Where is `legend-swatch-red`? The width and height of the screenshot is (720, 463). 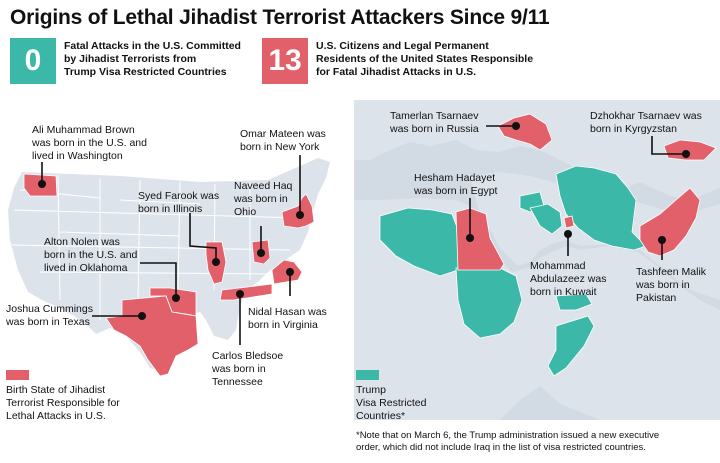
legend-swatch-red is located at coordinates (17, 375).